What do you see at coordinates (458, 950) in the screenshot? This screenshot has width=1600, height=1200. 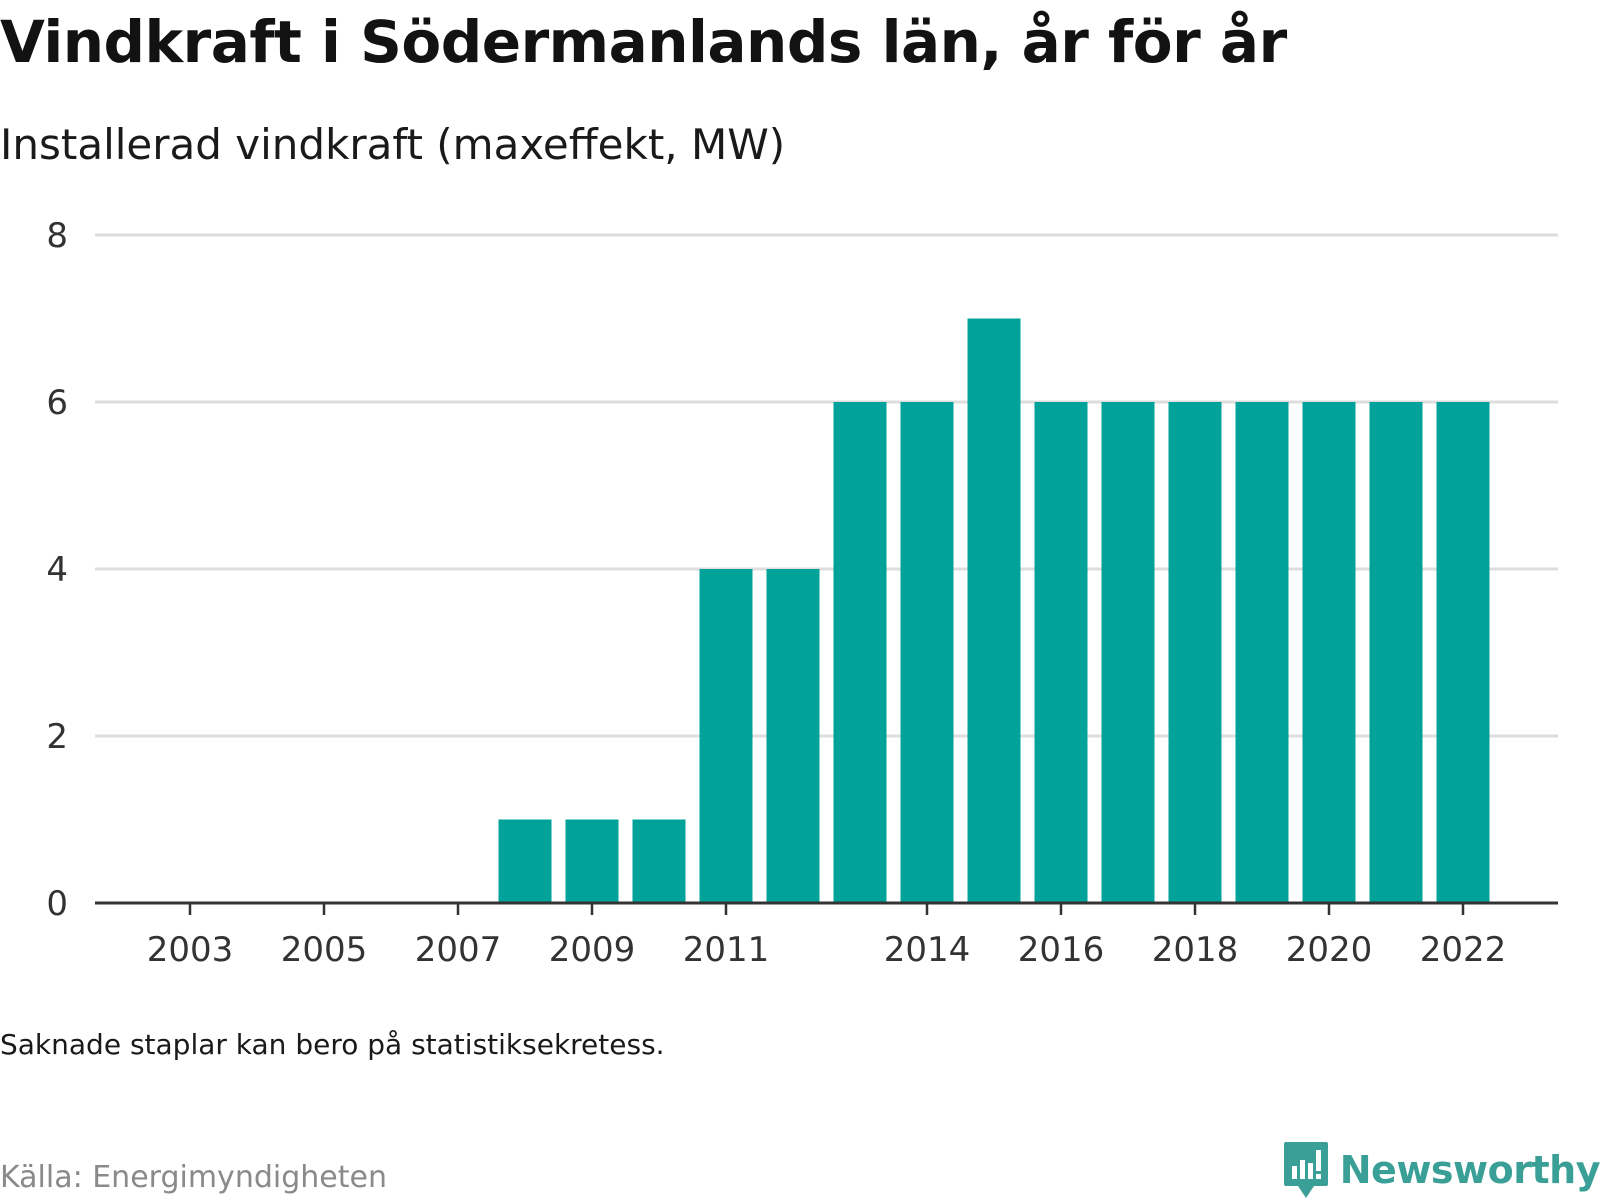 I see `x-tick-label: 2007` at bounding box center [458, 950].